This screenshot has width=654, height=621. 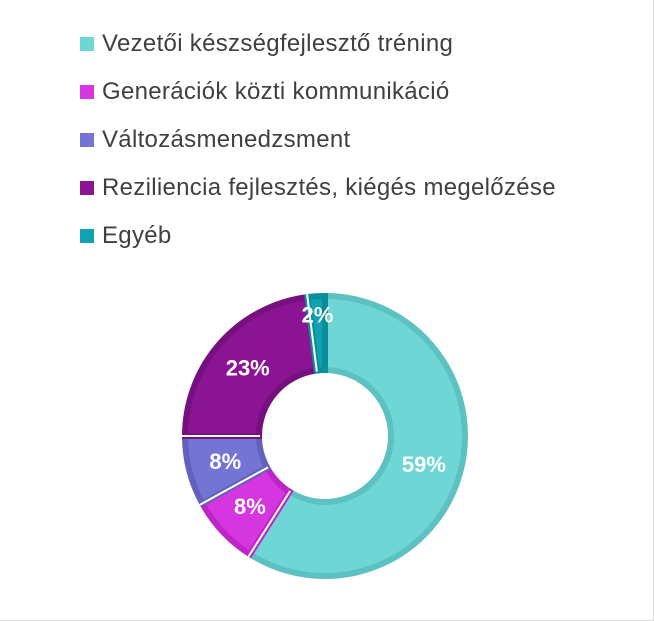 I want to click on data-label: 2%, so click(x=318, y=315).